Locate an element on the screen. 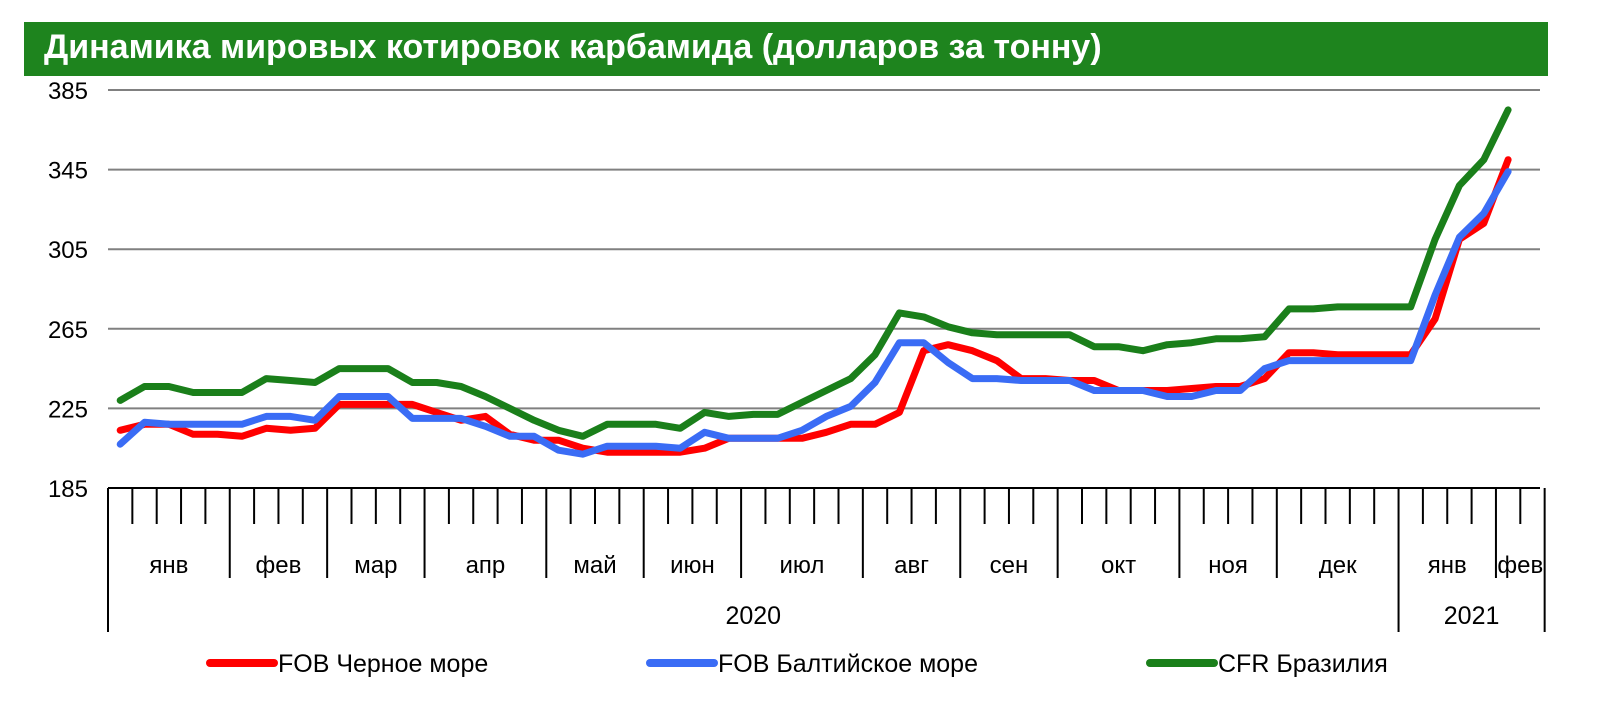 The height and width of the screenshot is (709, 1599). legend-item-cfr-brazil: CFR Бразилия is located at coordinates (1267, 664).